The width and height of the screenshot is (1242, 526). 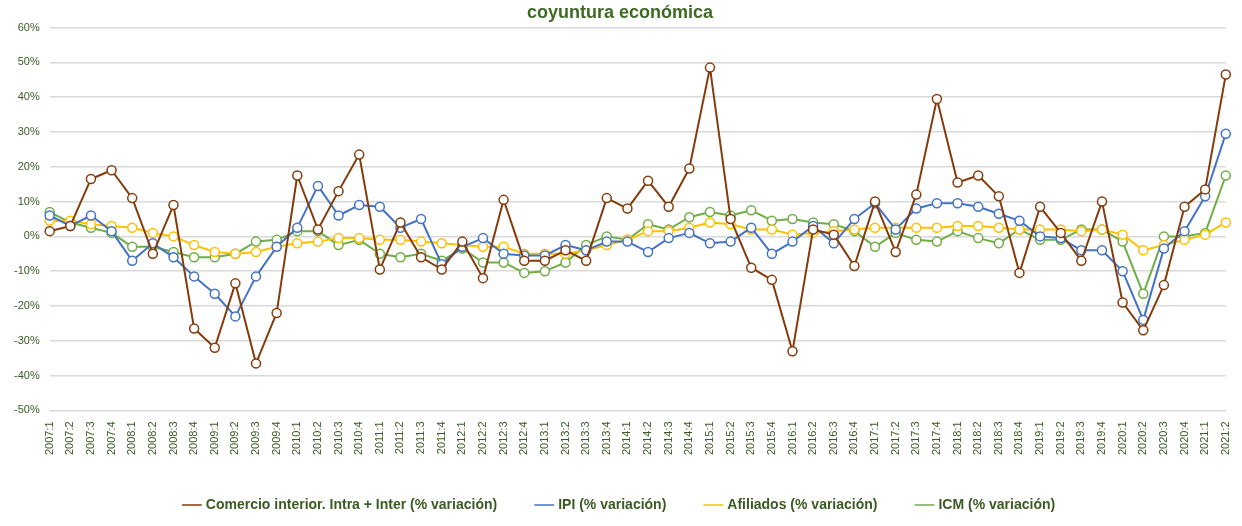 What do you see at coordinates (461, 438) in the screenshot?
I see `x-tick-label: 2012:1` at bounding box center [461, 438].